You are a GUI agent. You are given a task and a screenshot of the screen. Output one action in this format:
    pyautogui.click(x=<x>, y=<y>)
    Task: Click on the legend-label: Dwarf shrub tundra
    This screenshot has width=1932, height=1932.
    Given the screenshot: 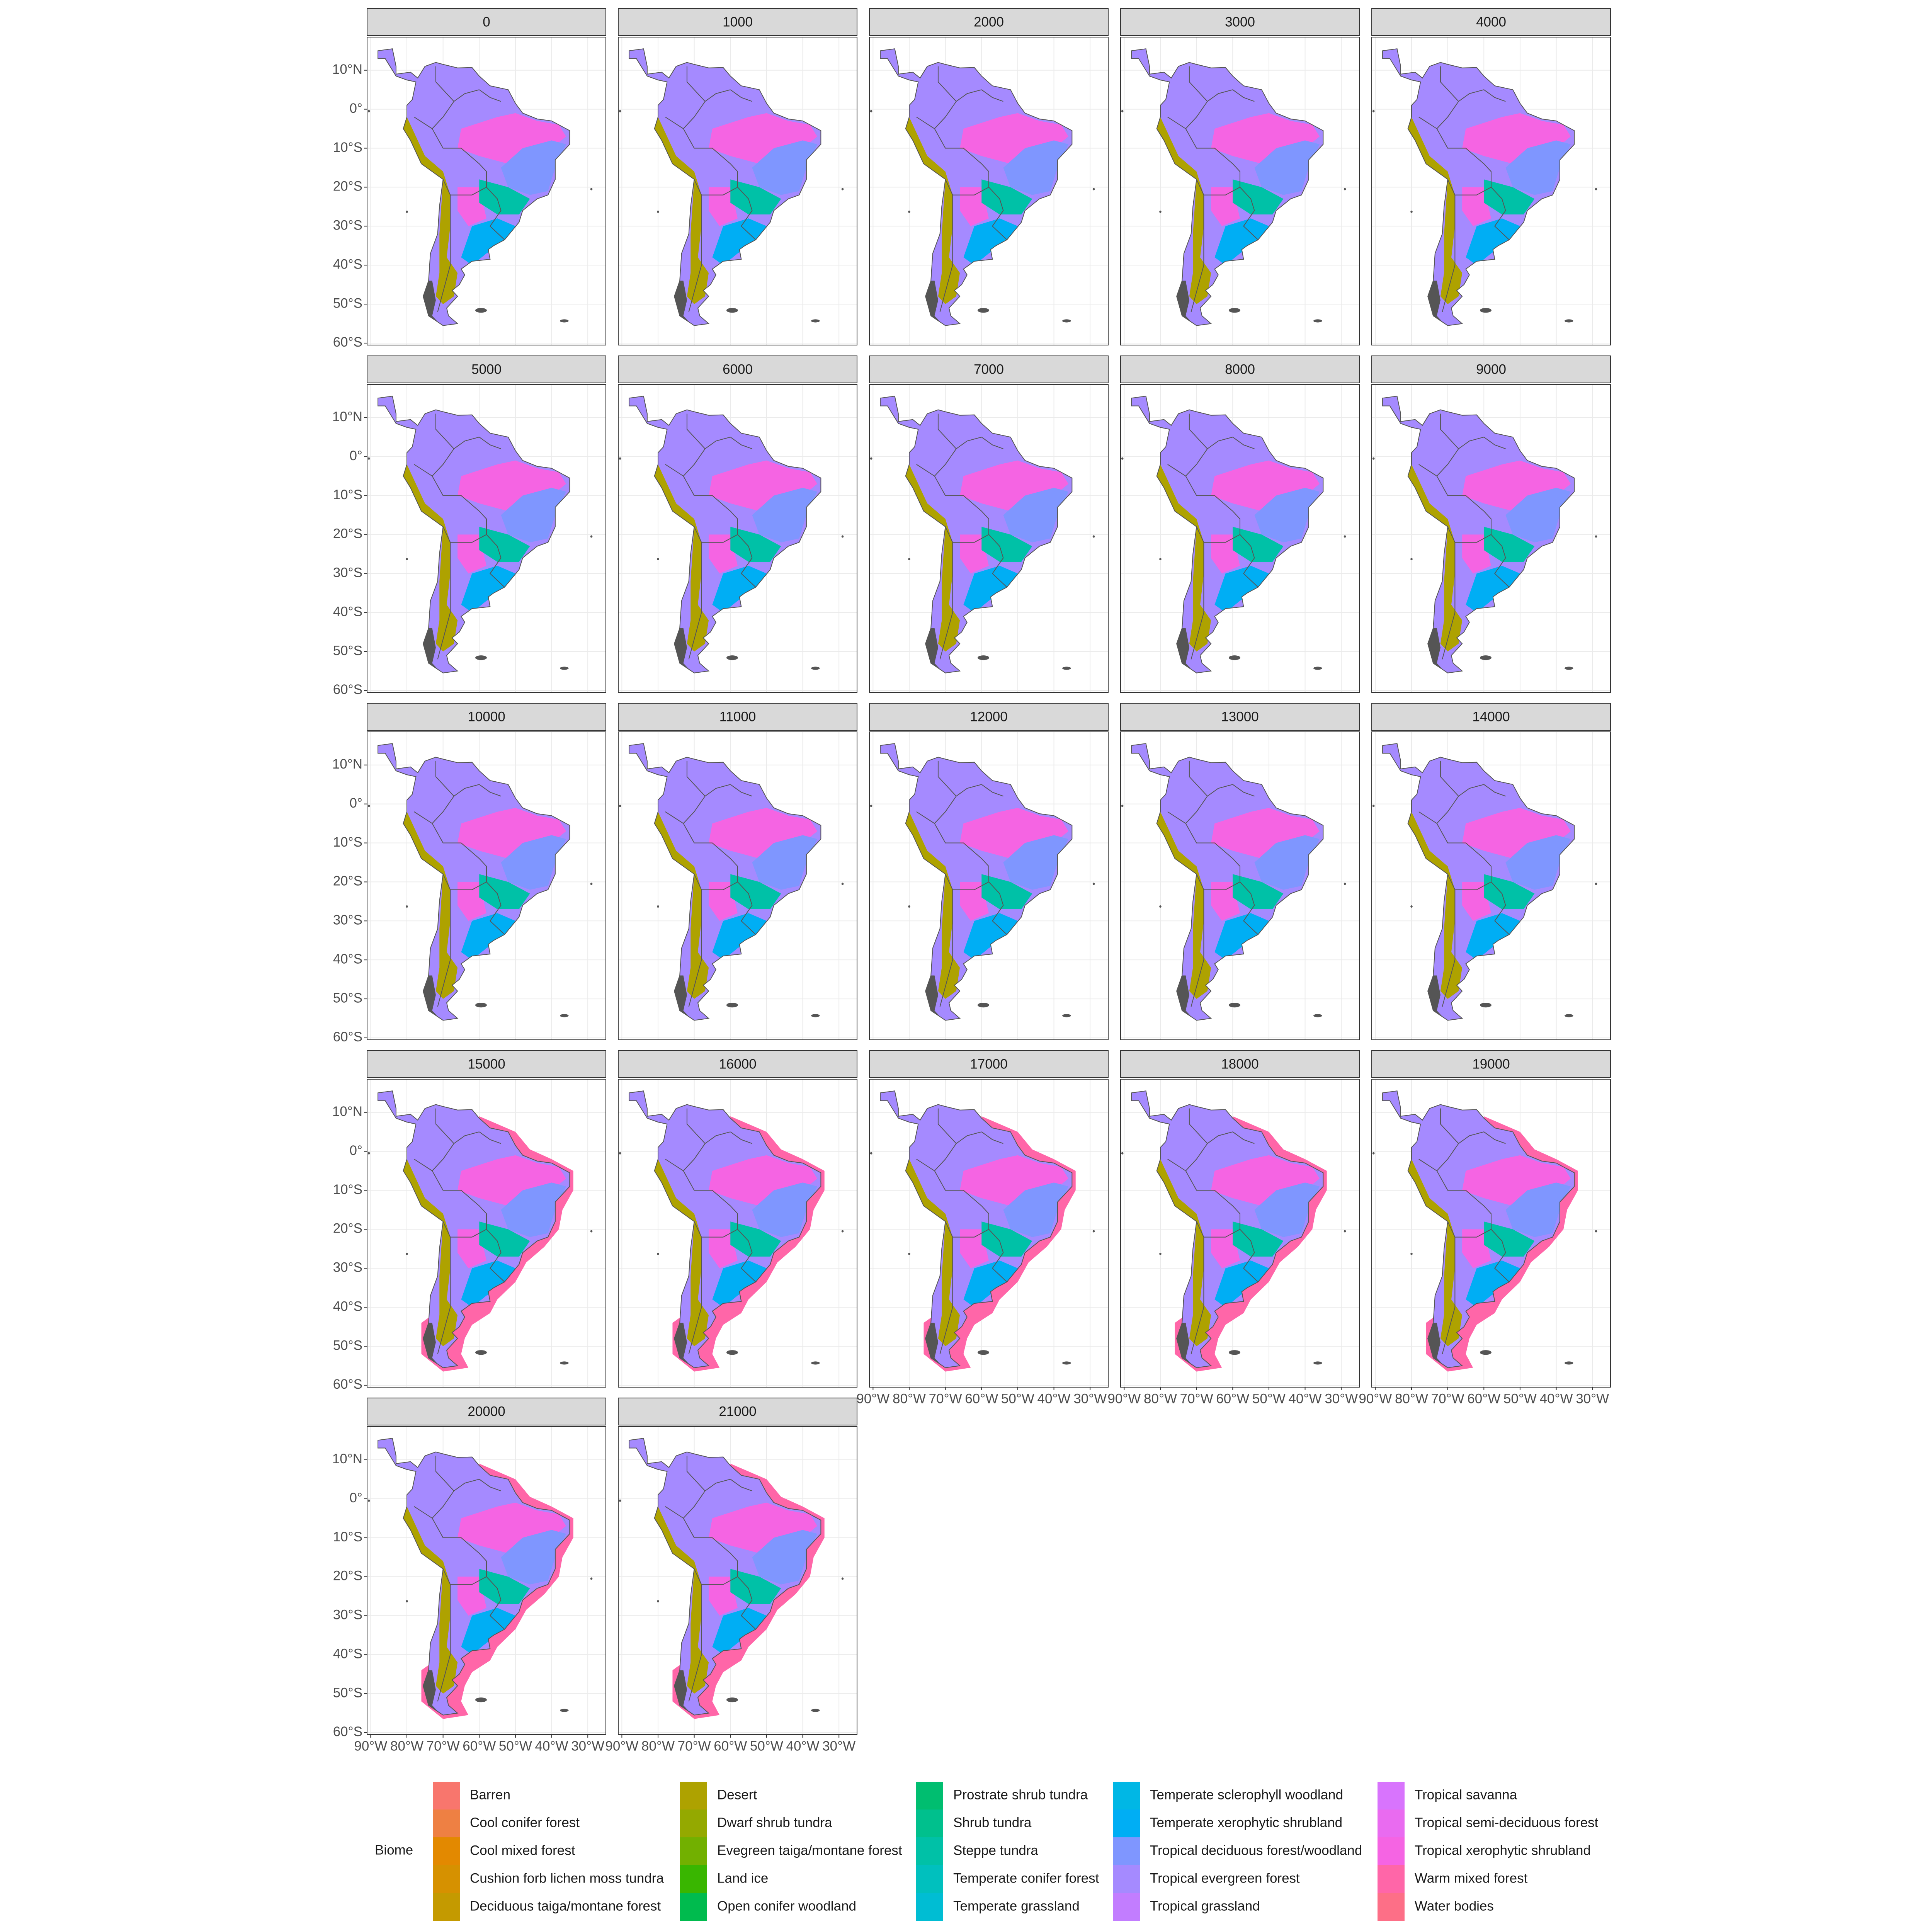 What is the action you would take?
    pyautogui.click(x=774, y=1823)
    